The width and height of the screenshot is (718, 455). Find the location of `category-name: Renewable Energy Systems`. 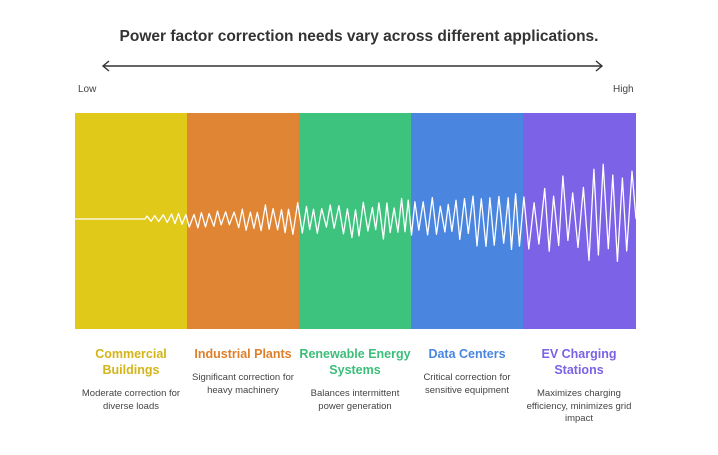

category-name: Renewable Energy Systems is located at coordinates (355, 362).